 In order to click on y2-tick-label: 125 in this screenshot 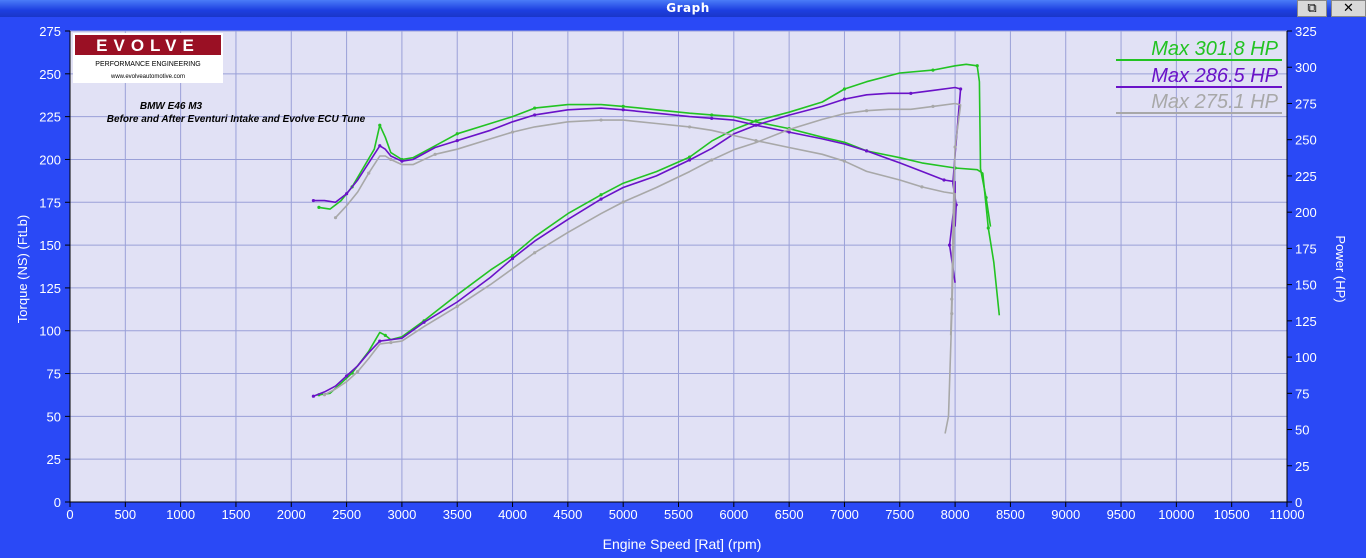, I will do `click(1306, 321)`.